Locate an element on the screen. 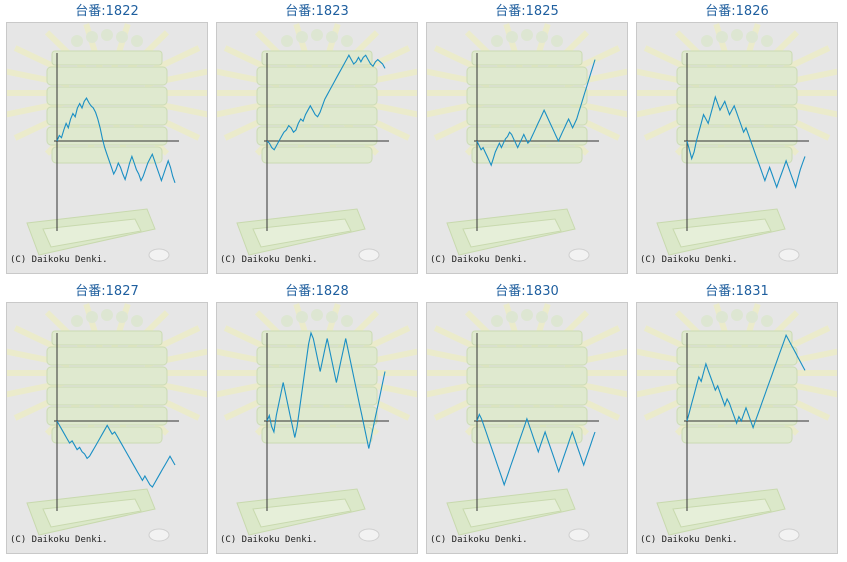  machine-number-label: 台番:1826 is located at coordinates (737, 11).